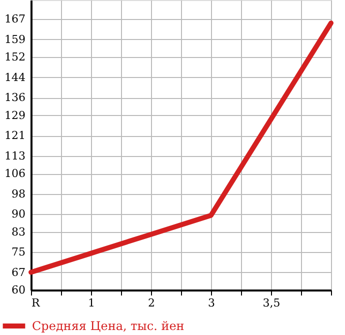 This screenshot has width=345, height=335. I want to click on y-tick-label: 167, so click(15, 19).